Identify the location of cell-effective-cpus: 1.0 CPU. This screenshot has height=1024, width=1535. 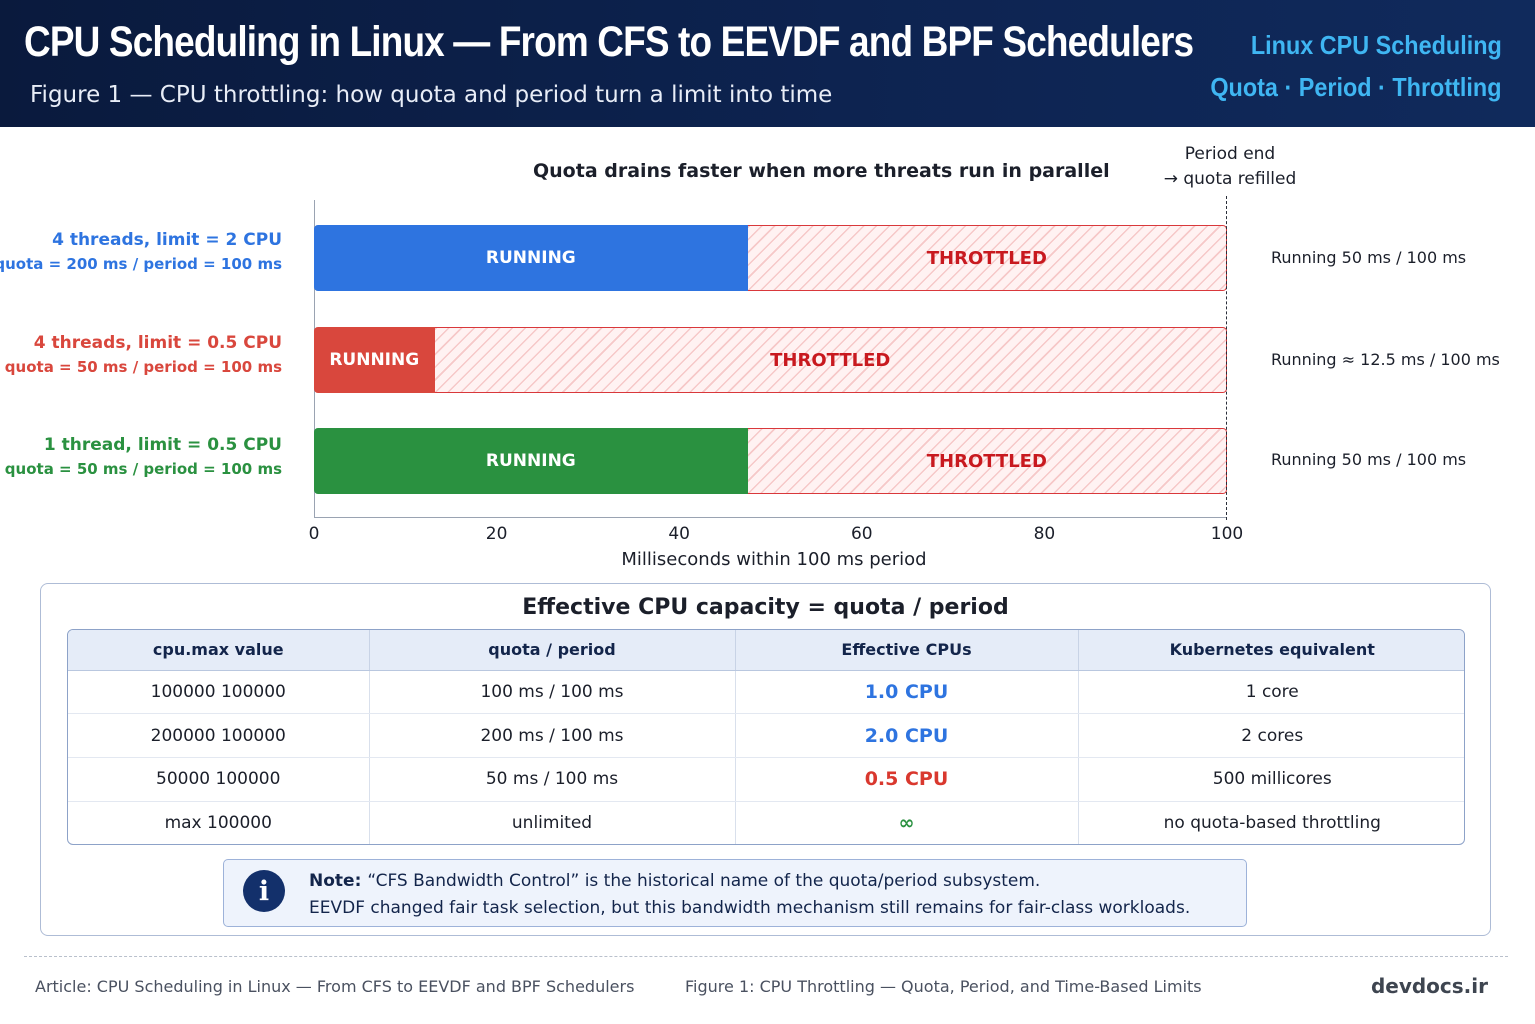
(907, 692).